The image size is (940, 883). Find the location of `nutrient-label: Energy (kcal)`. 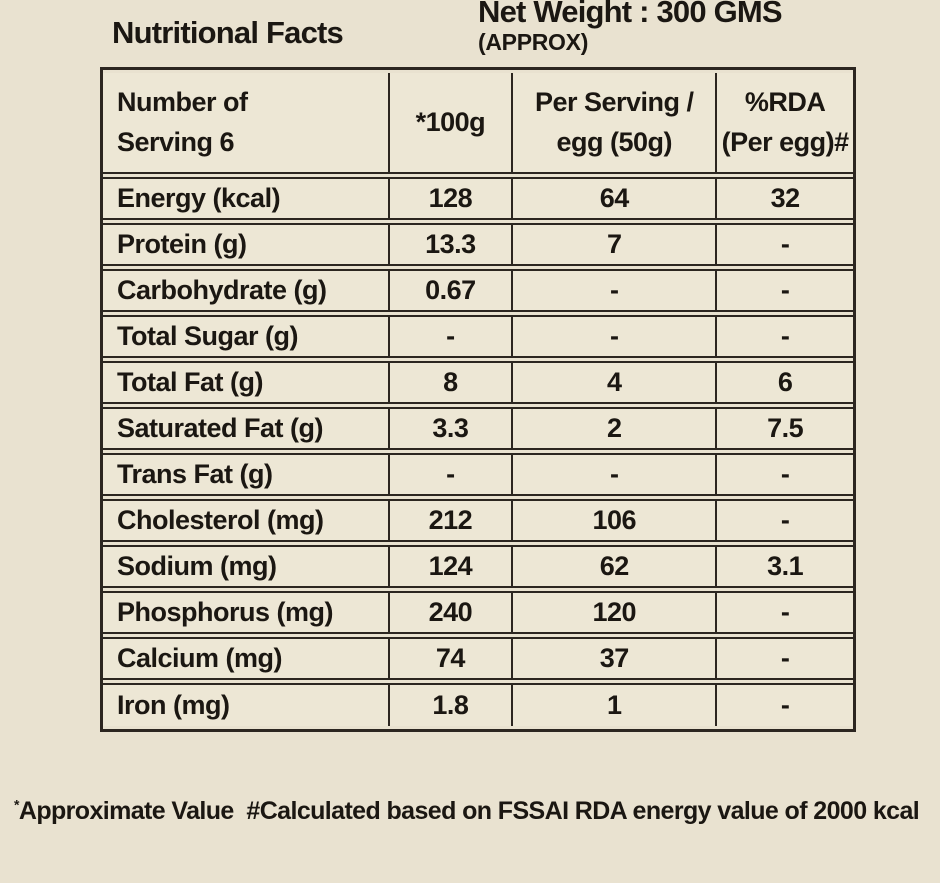

nutrient-label: Energy (kcal) is located at coordinates (246, 198).